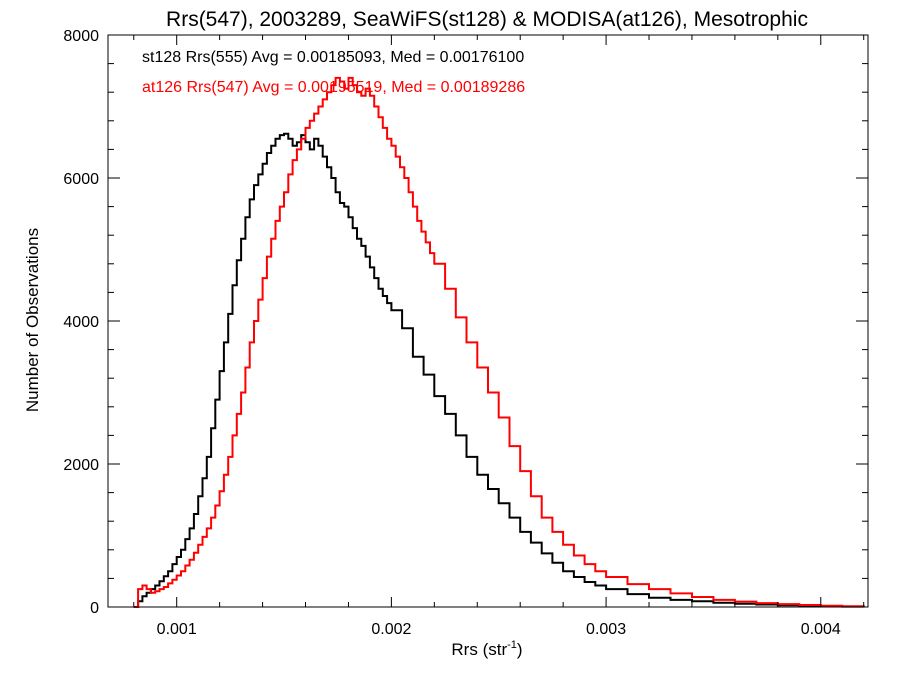  Describe the element at coordinates (177, 629) in the screenshot. I see `x-tick-label: 0.001` at that location.